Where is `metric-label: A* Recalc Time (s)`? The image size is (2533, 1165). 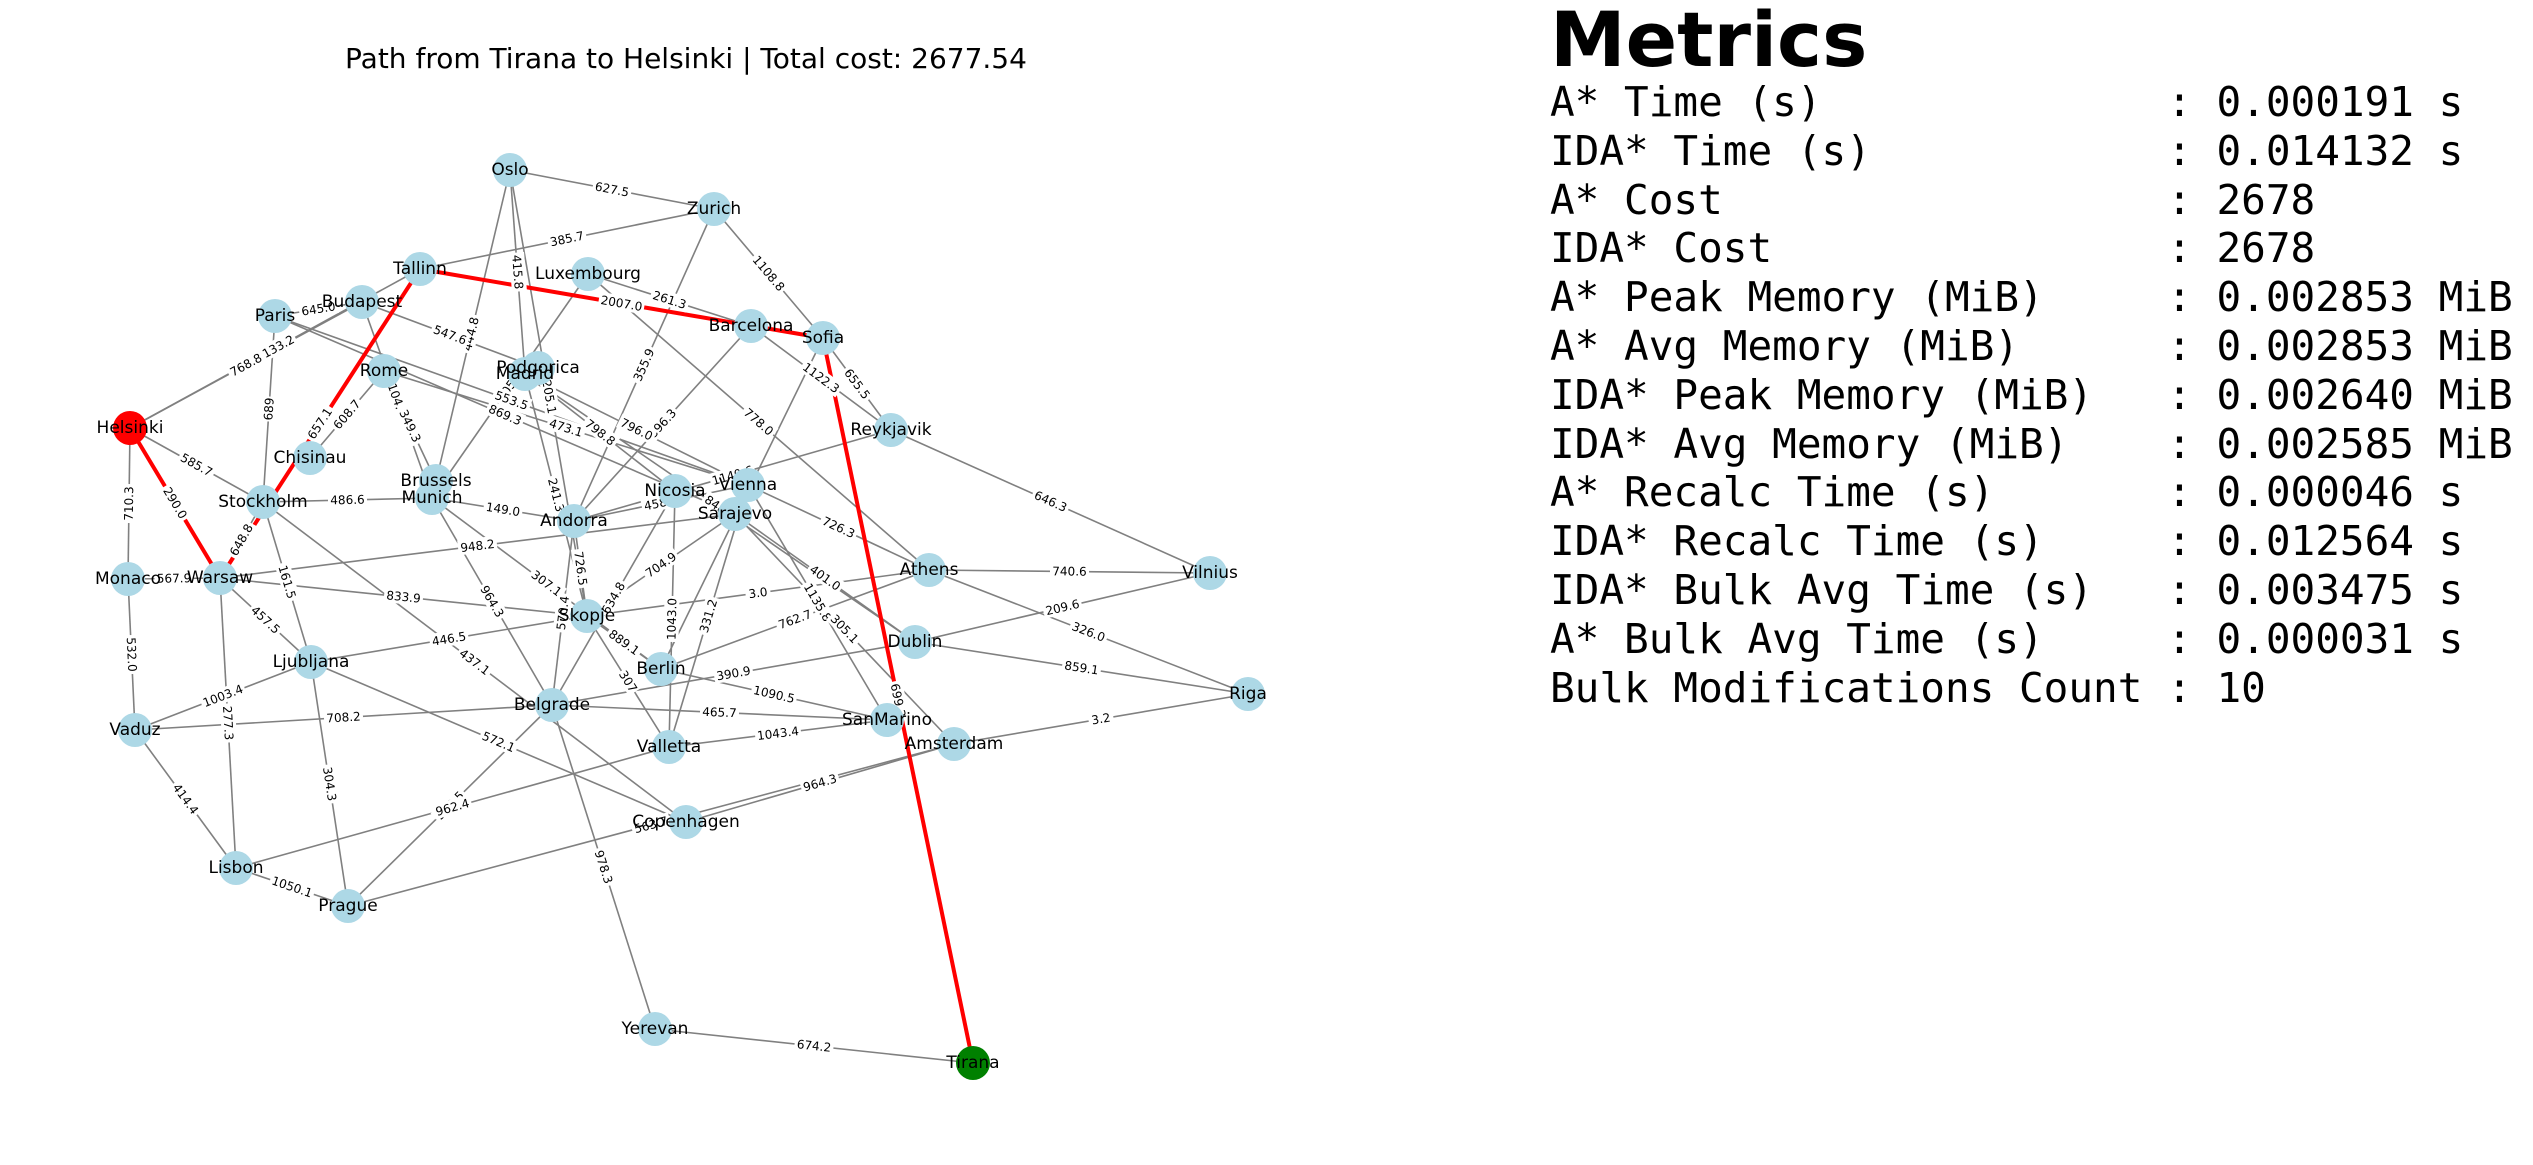
metric-label: A* Recalc Time (s) is located at coordinates (1772, 492).